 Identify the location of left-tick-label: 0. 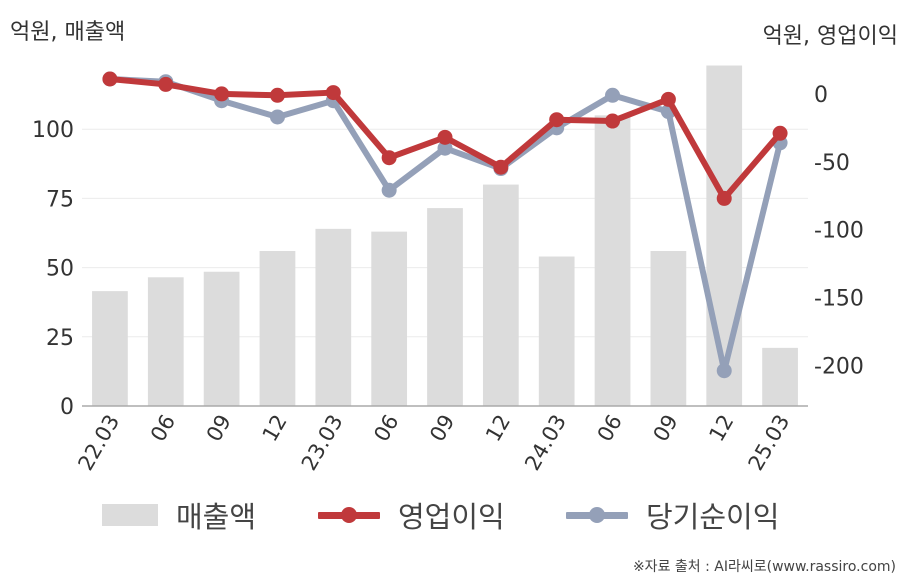
(67, 407).